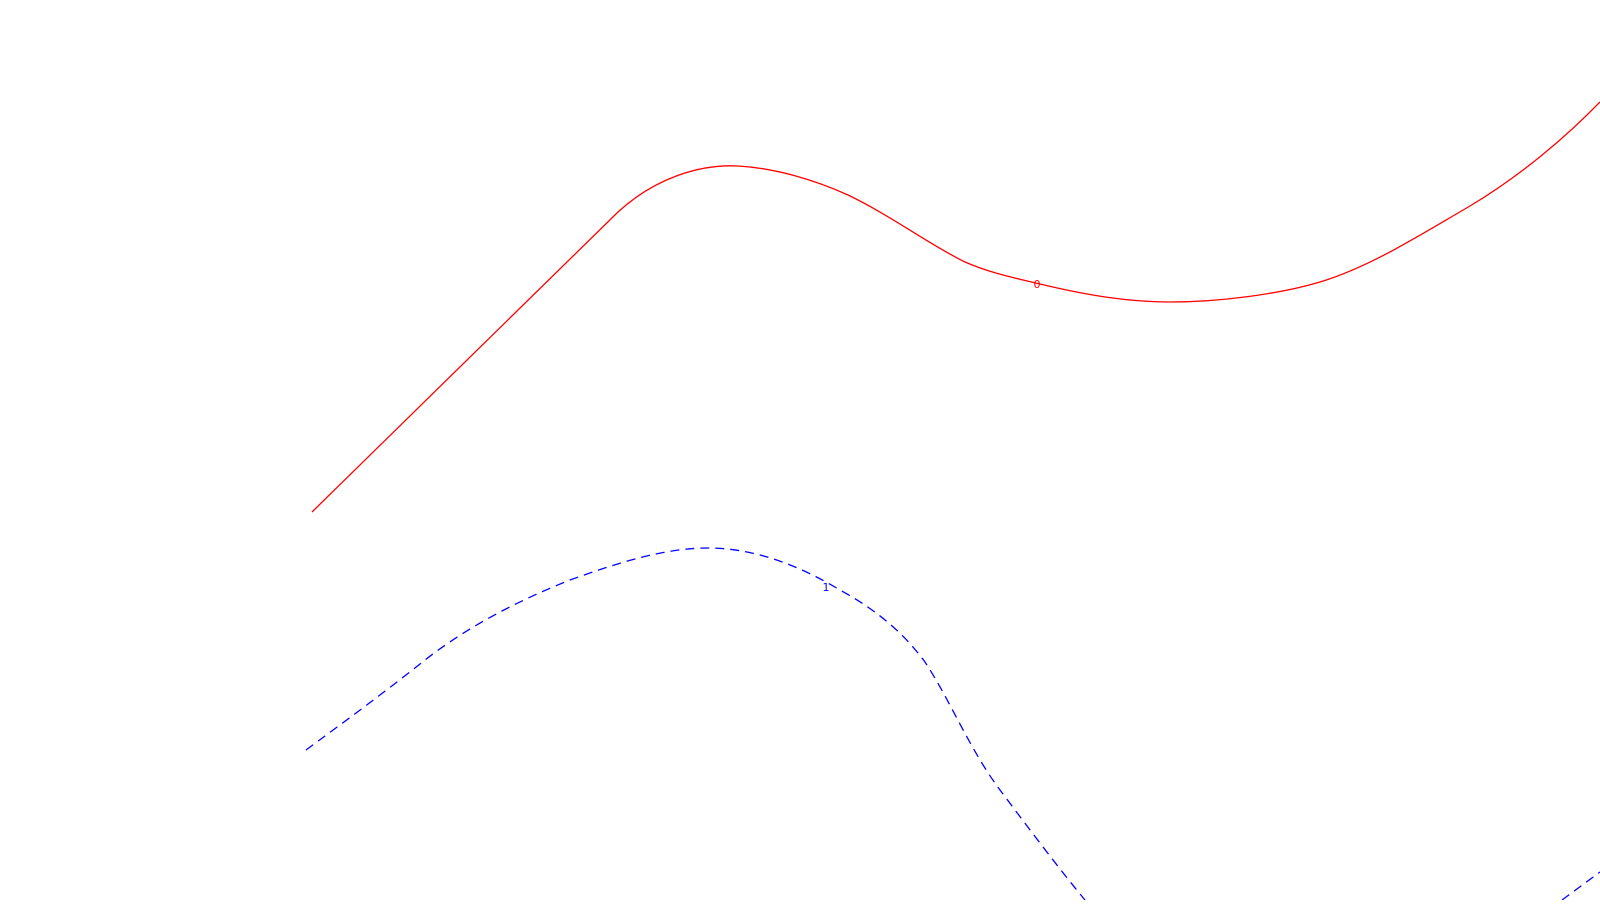 This screenshot has height=904, width=1600. I want to click on curve-1-label: 1, so click(826, 587).